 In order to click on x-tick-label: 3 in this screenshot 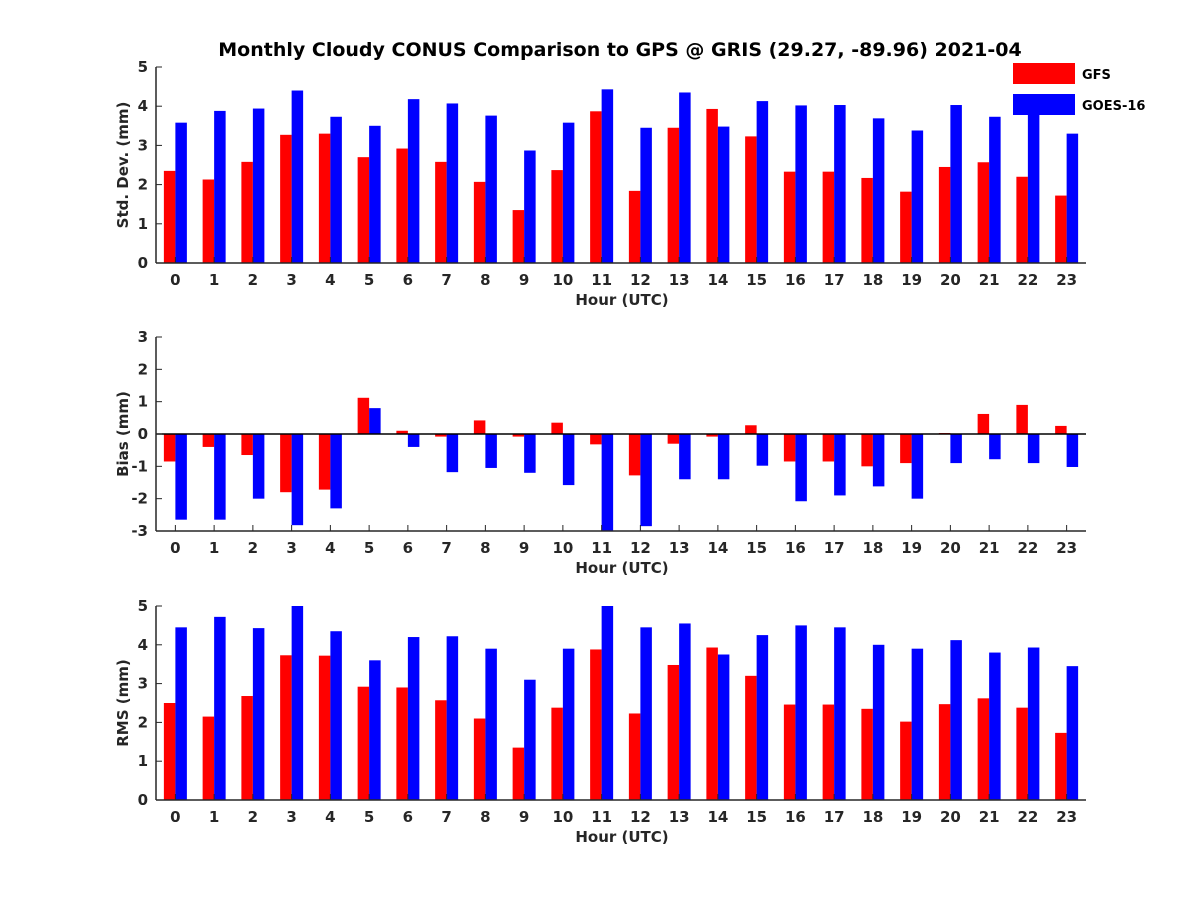, I will do `click(291, 280)`.